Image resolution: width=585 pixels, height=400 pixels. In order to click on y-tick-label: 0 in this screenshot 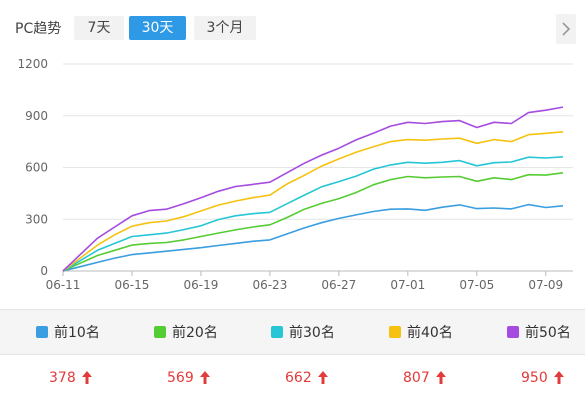, I will do `click(44, 271)`.